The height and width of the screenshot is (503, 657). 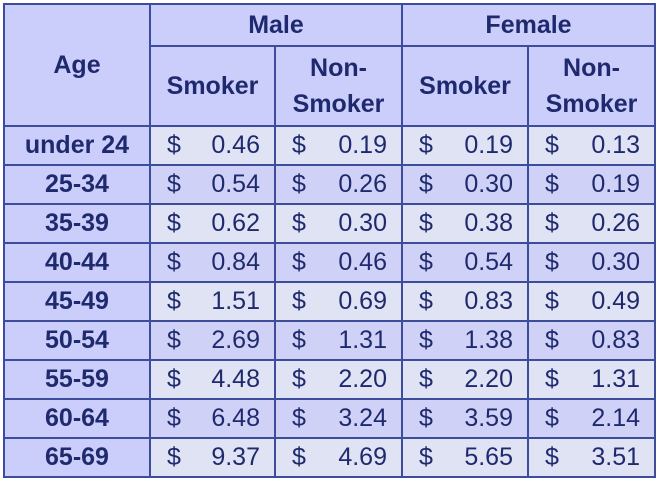 What do you see at coordinates (77, 184) in the screenshot?
I see `age-cell: 25-34` at bounding box center [77, 184].